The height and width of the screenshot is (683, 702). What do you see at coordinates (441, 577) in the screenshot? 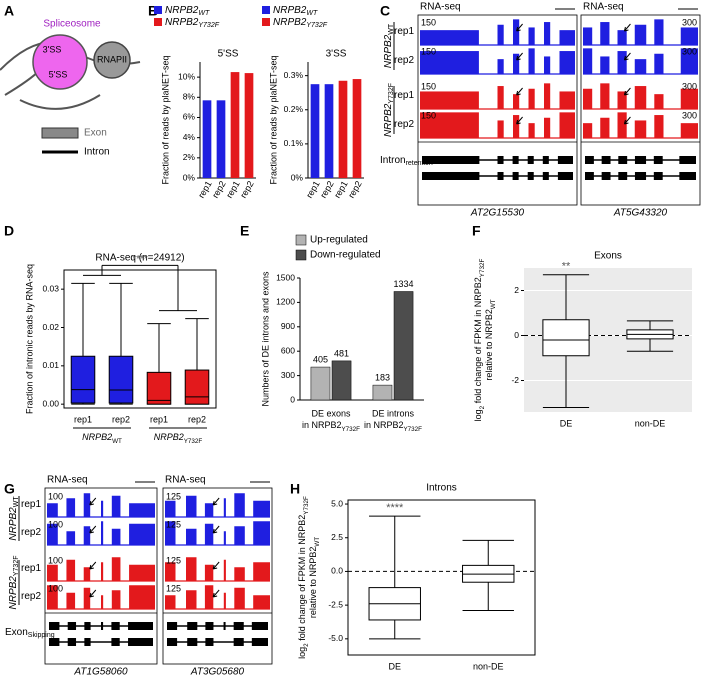
I see `plot-frame` at bounding box center [441, 577].